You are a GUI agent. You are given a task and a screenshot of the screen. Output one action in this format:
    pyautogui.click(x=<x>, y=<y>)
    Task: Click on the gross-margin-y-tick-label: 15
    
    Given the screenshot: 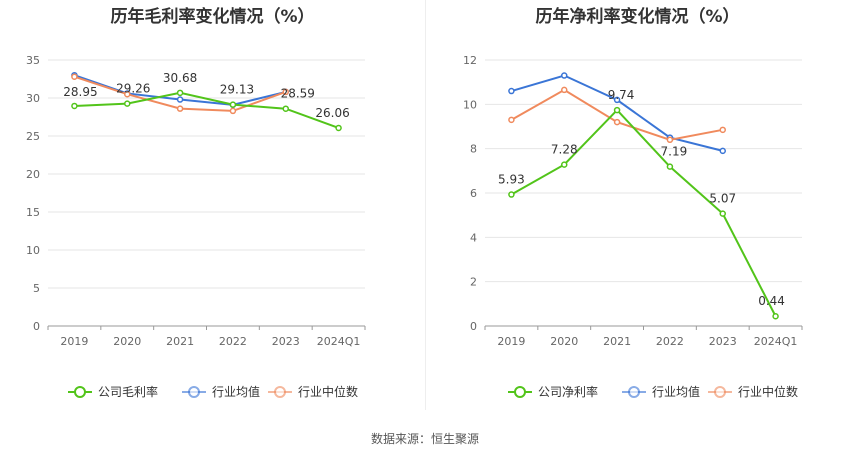 What is the action you would take?
    pyautogui.click(x=33, y=212)
    